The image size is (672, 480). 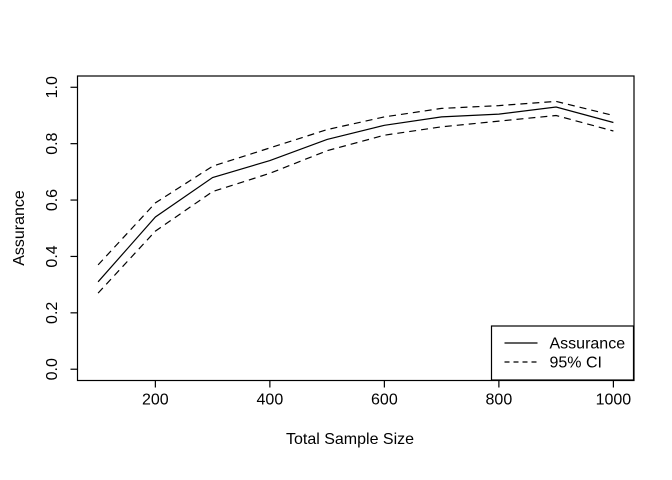 I want to click on y-tick-label: 0.8, so click(x=52, y=143).